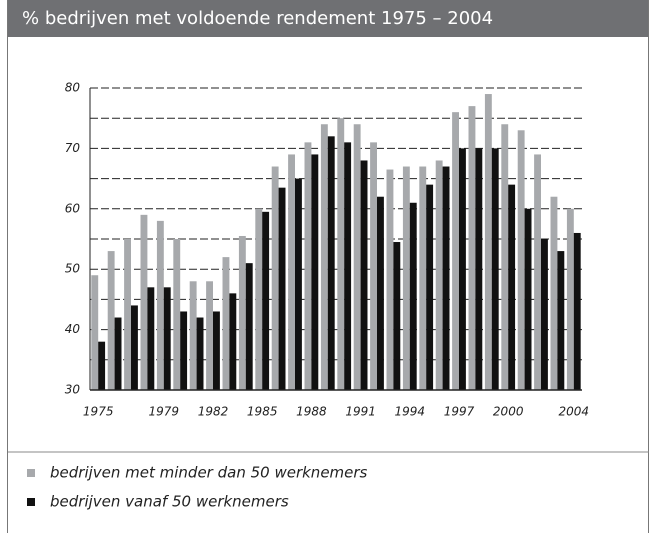 This screenshot has height=533, width=657. What do you see at coordinates (98, 412) in the screenshot?
I see `x-tick-label: 1975` at bounding box center [98, 412].